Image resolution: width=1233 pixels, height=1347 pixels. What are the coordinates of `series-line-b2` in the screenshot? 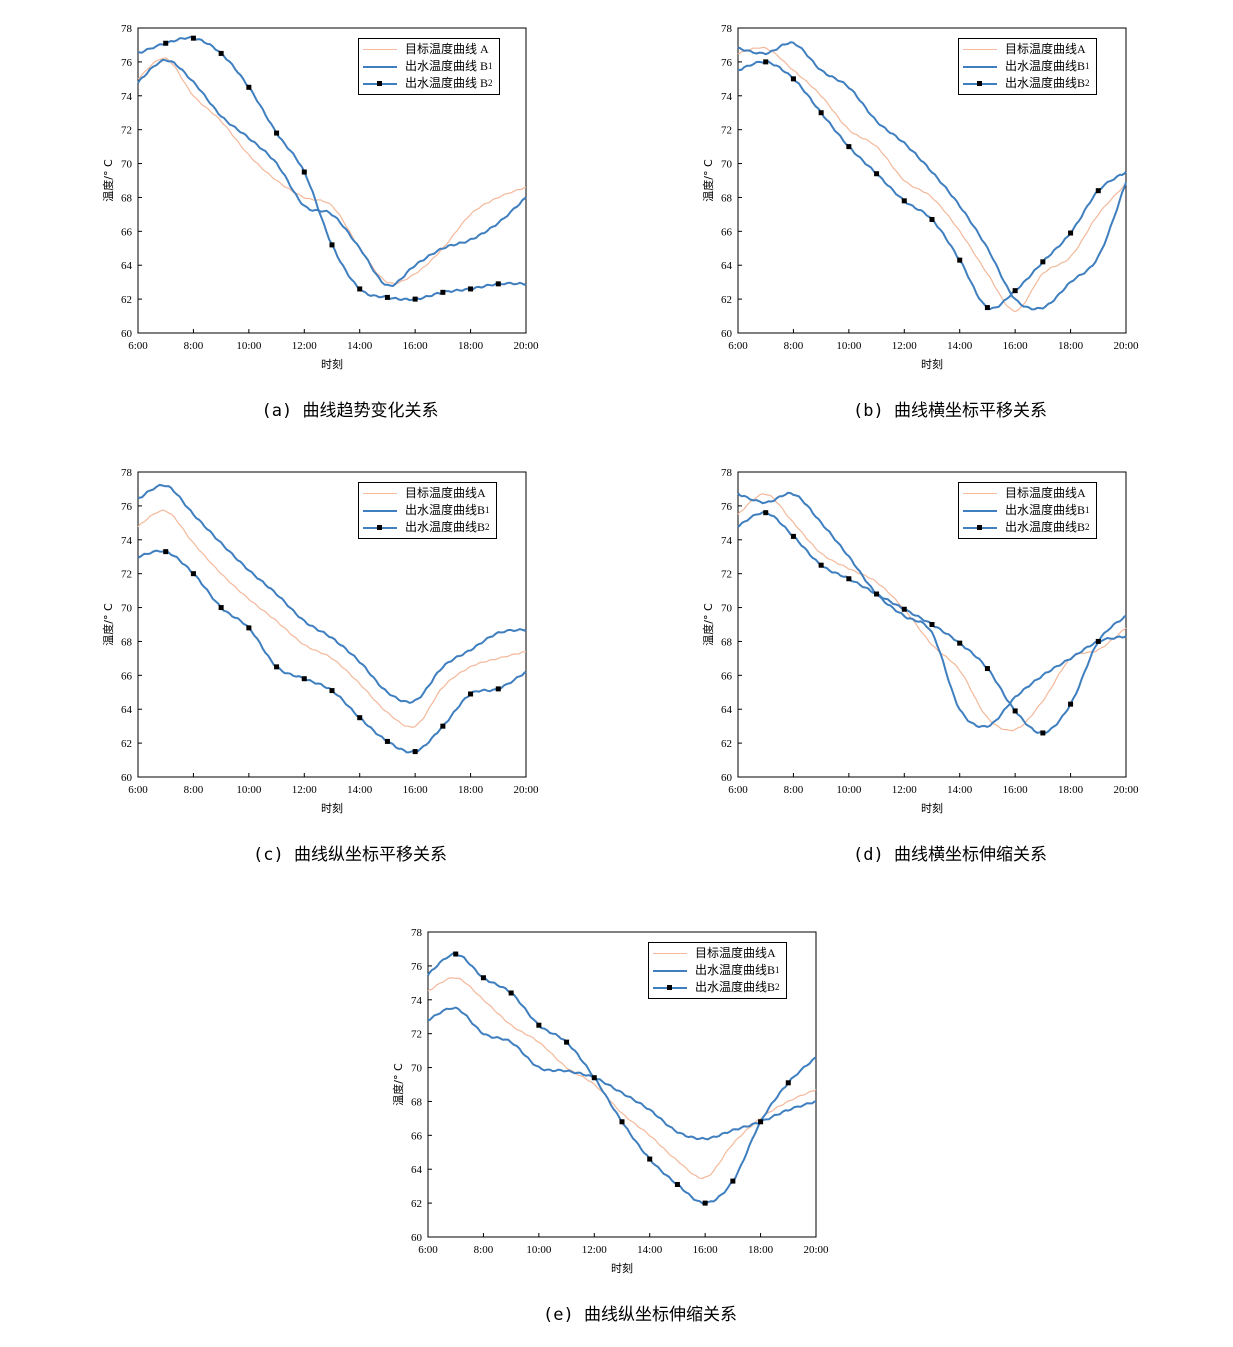 It's located at (932, 185).